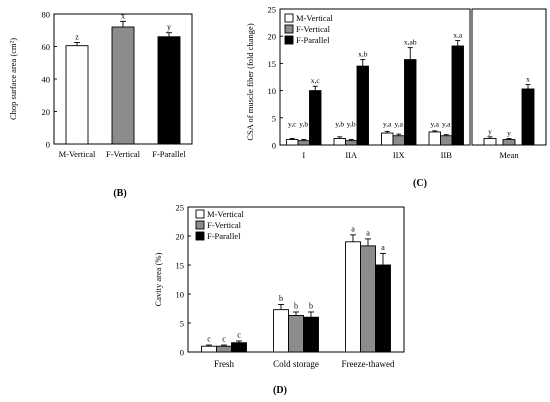  I want to click on chart-b-x-tick-label: F-Vertical, so click(123, 154).